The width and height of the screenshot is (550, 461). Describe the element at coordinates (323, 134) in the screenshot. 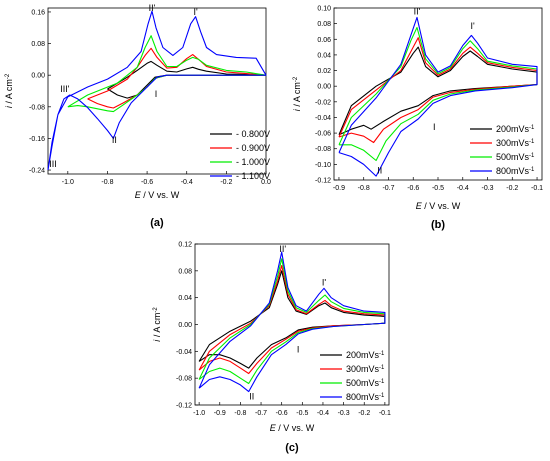

I see `y-tick-label: -0.06` at that location.